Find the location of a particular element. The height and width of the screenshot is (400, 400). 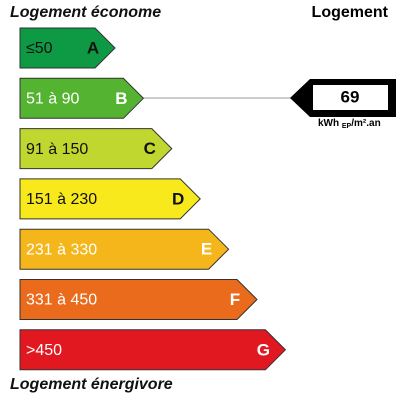

indicator-box is located at coordinates (350, 97).